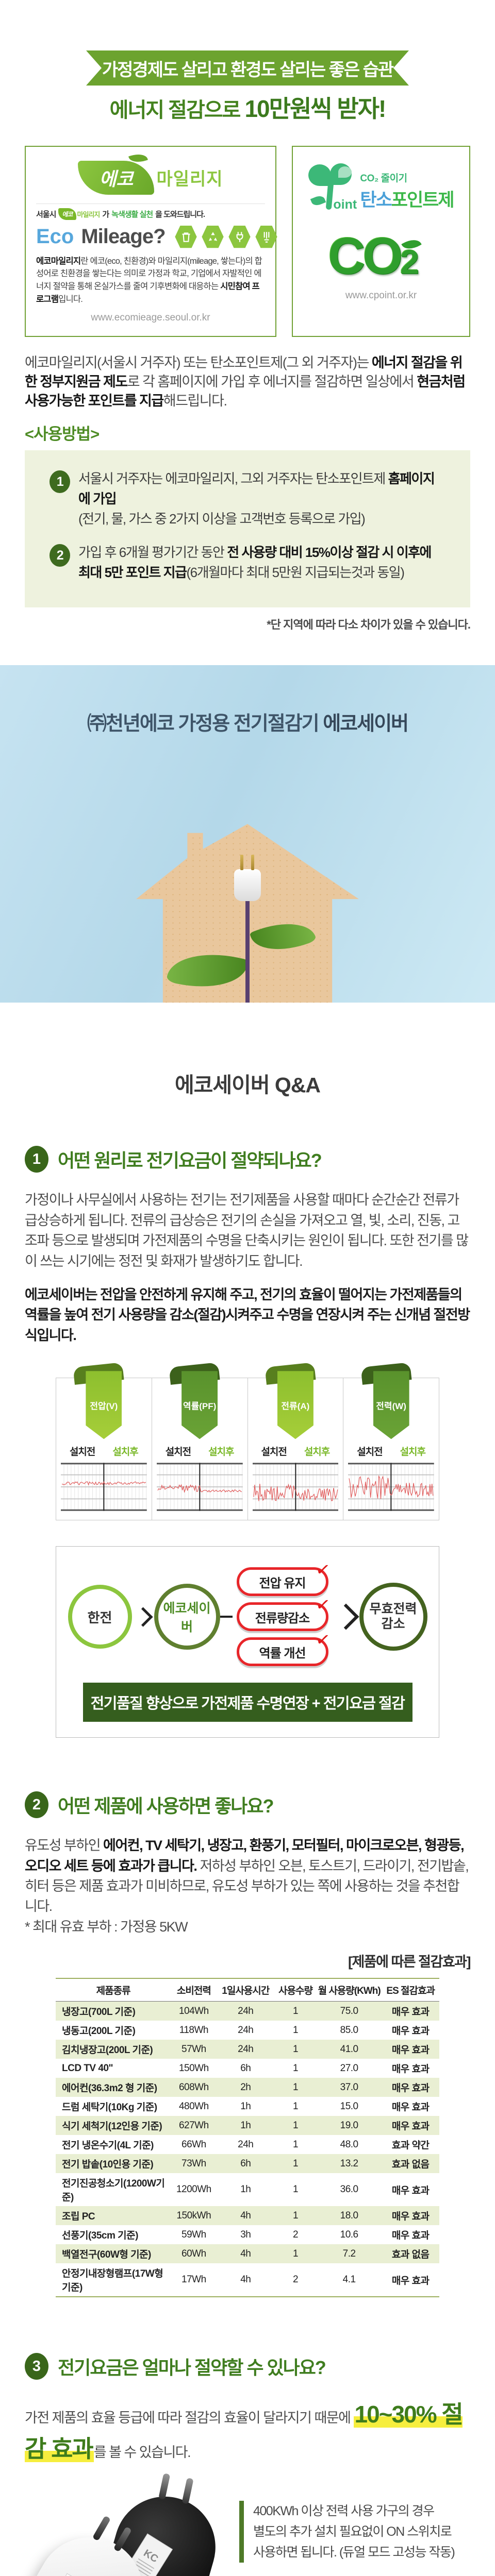 The height and width of the screenshot is (2576, 495). What do you see at coordinates (108, 2165) in the screenshot?
I see `product-name-cell: 전기 밥솥(10인용 기준)` at bounding box center [108, 2165].